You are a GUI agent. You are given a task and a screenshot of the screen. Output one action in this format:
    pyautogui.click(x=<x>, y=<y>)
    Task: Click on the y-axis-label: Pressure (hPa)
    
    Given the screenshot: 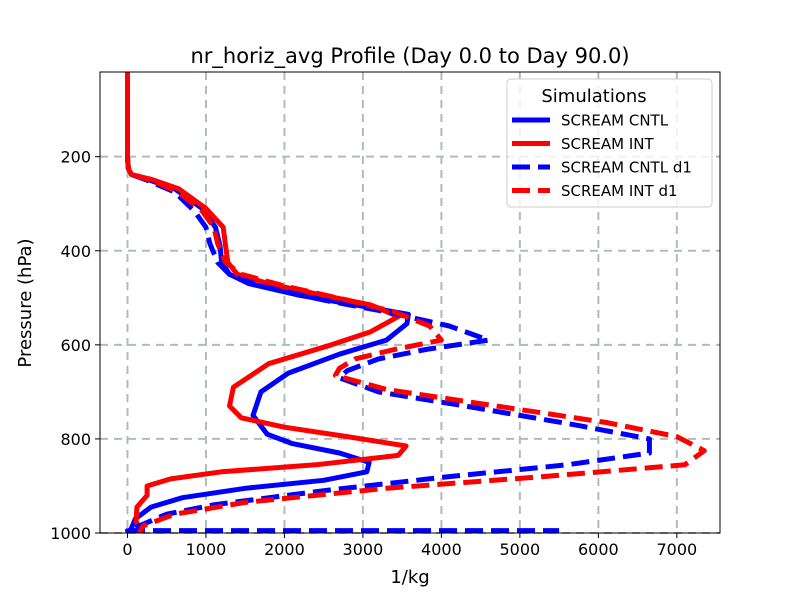 What is the action you would take?
    pyautogui.click(x=25, y=302)
    